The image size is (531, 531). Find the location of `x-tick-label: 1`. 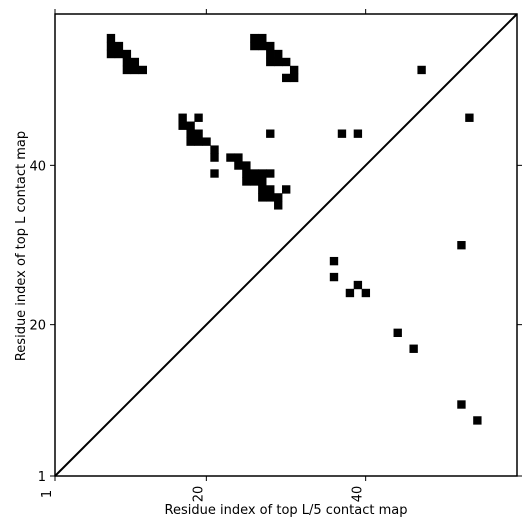

x-tick-label: 1 is located at coordinates (47, 494).